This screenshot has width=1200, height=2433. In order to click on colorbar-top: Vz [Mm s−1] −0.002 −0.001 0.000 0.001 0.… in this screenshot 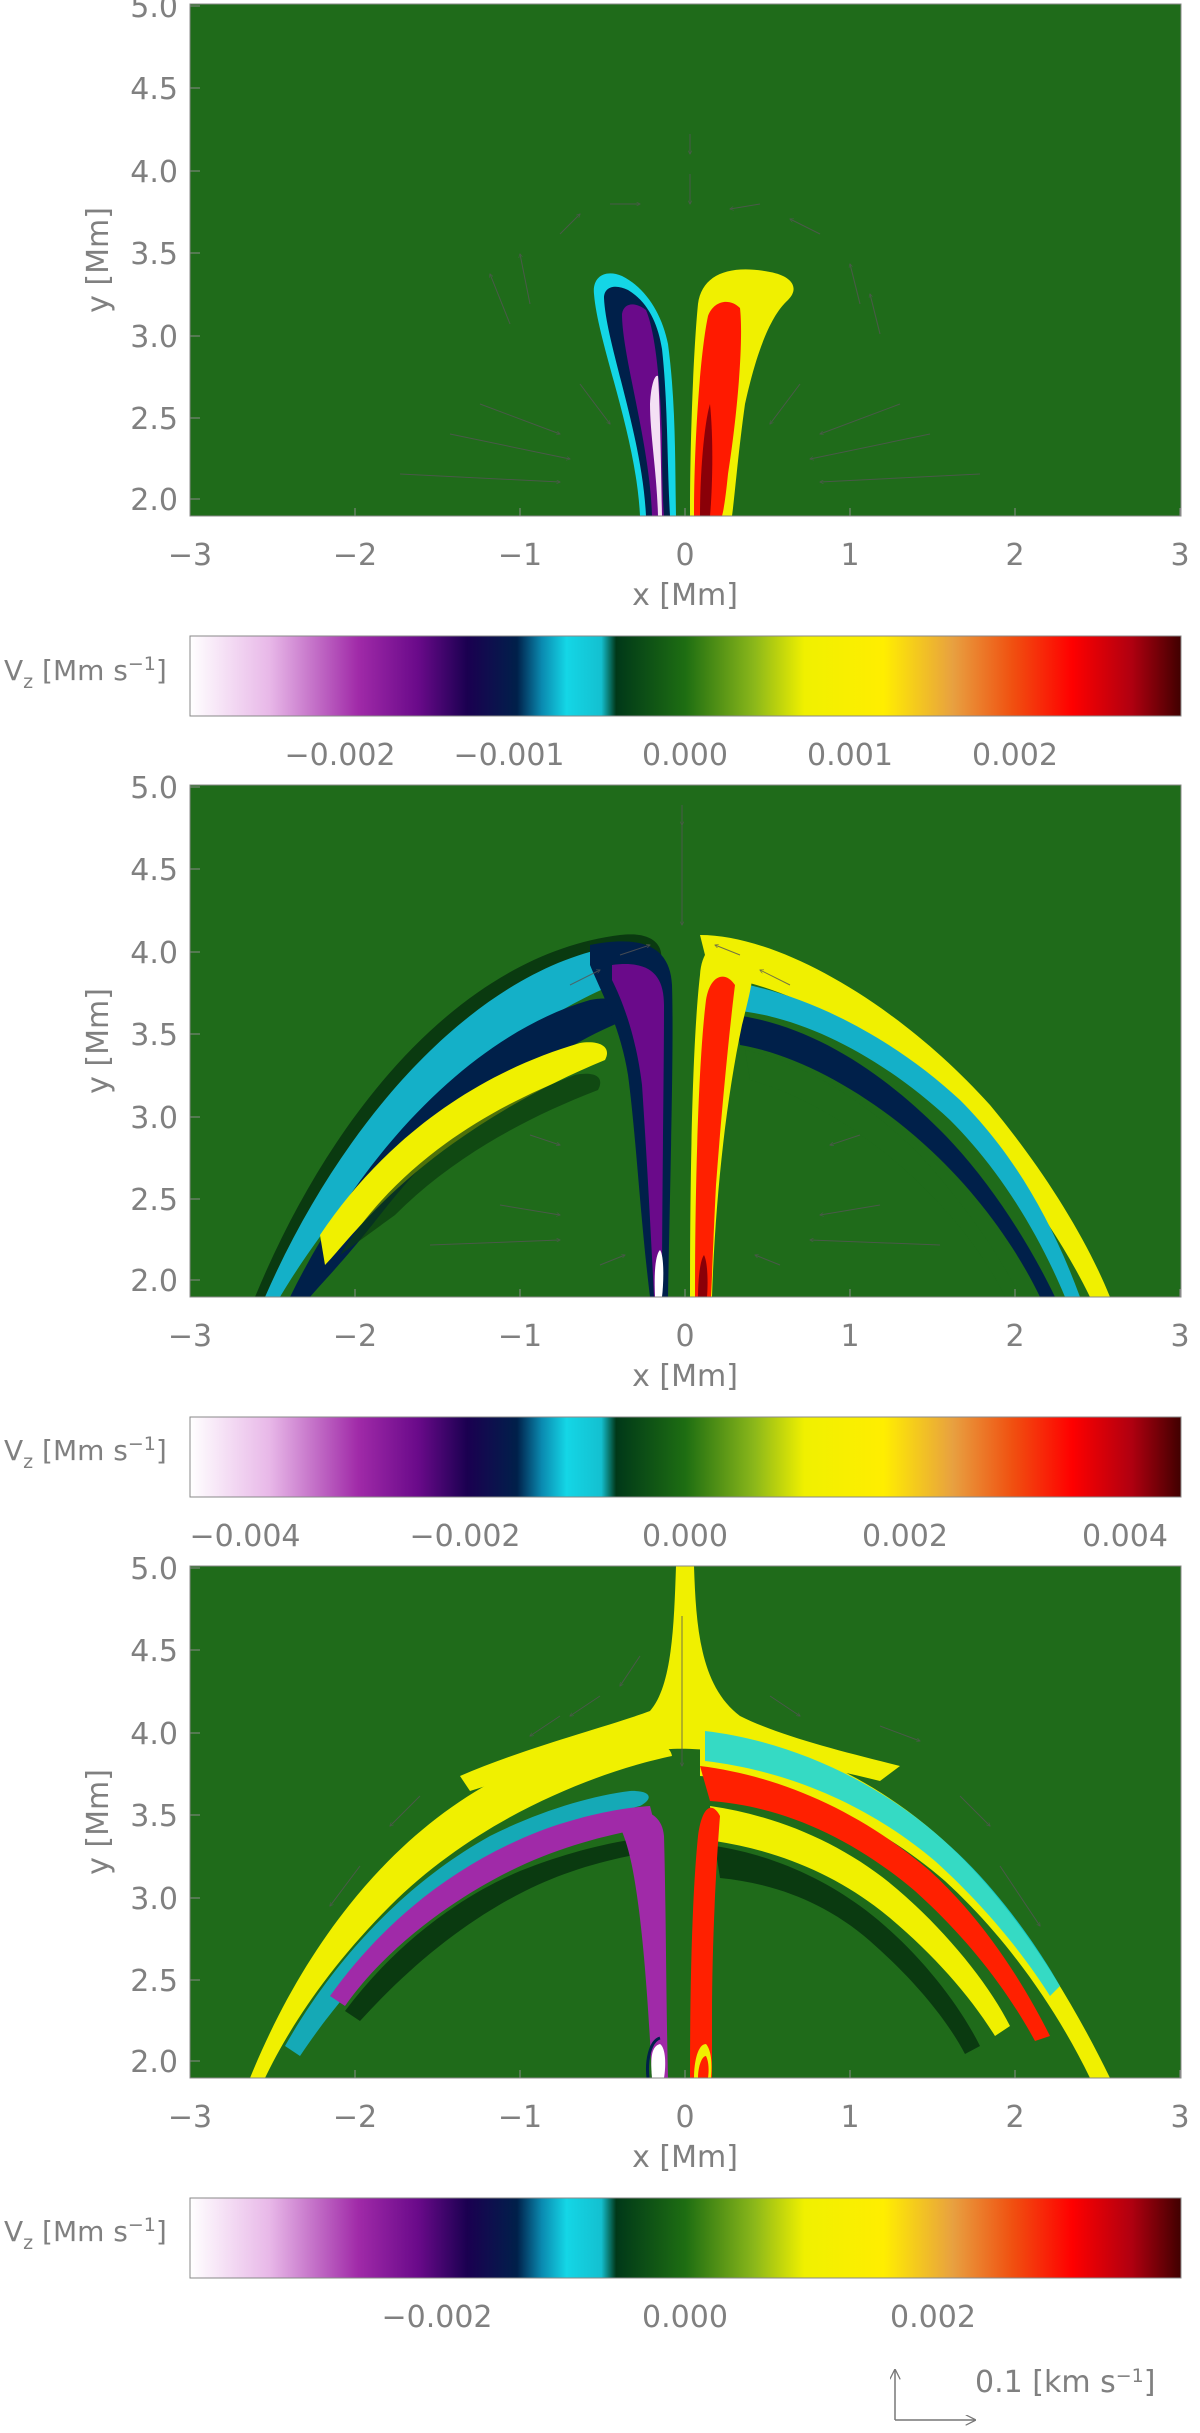, I will do `click(593, 704)`.